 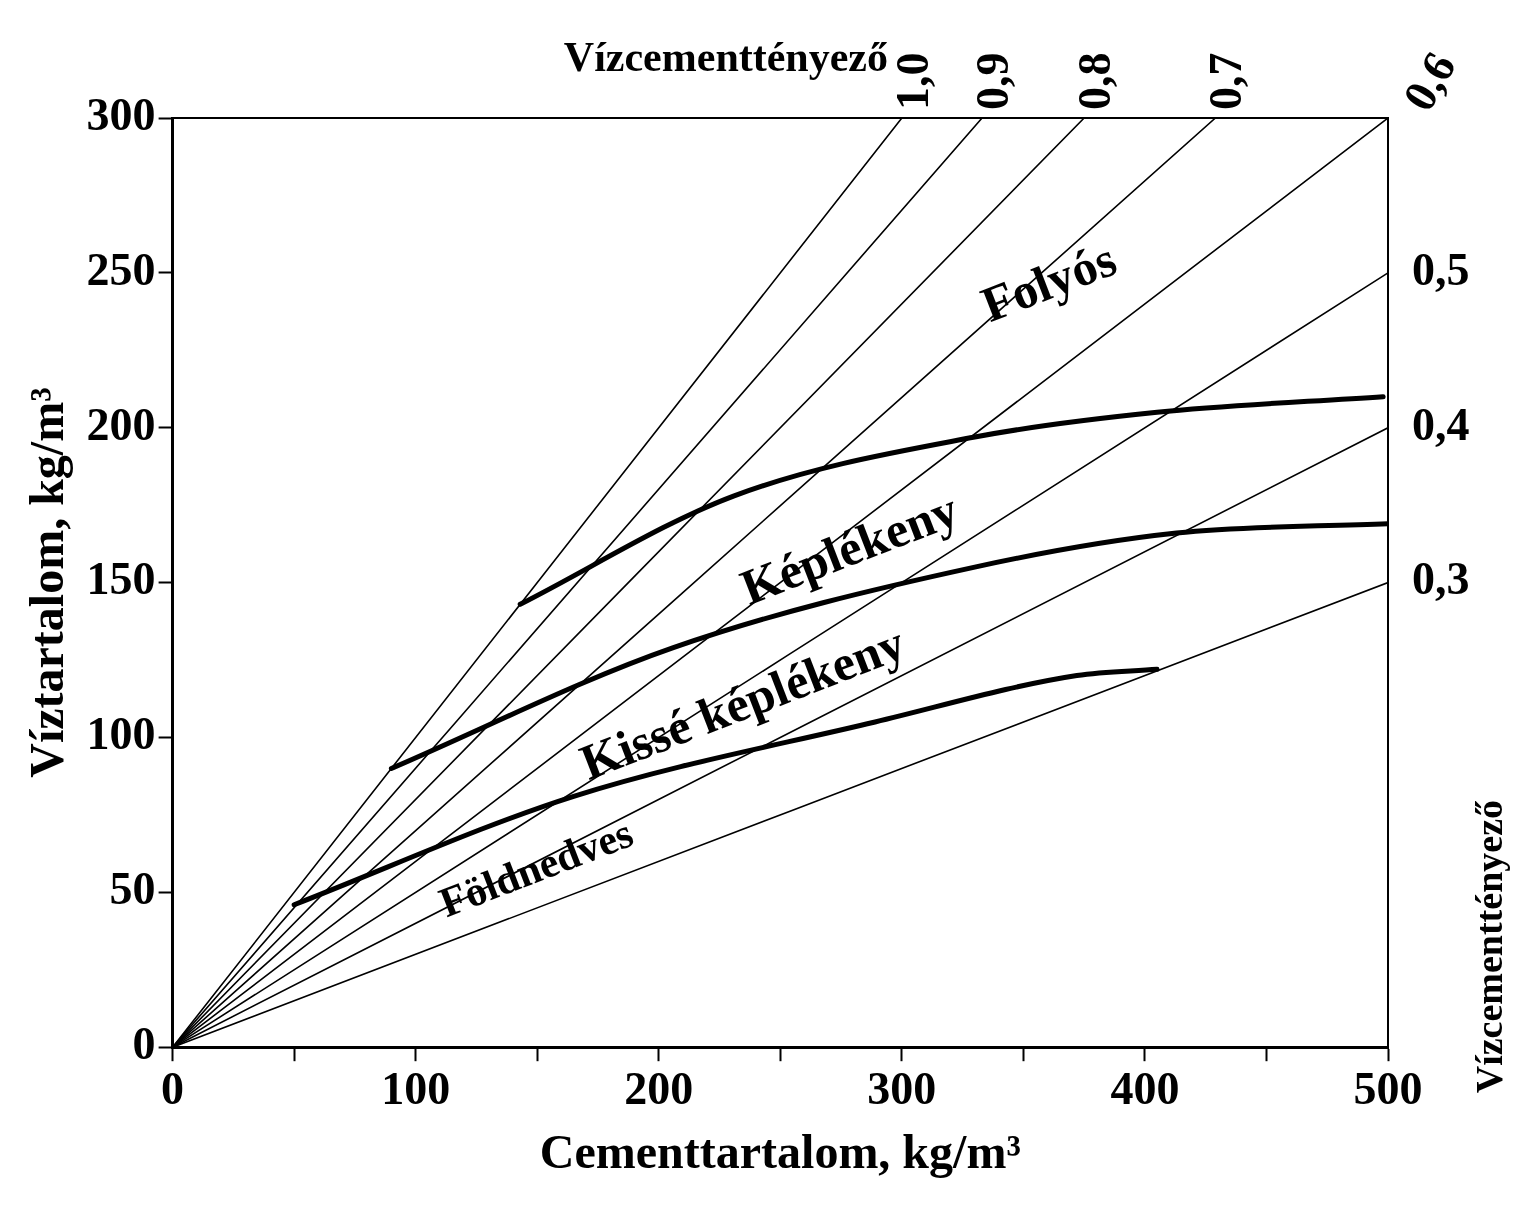 What do you see at coordinates (1226, 81) in the screenshot?
I see `text: 0,7` at bounding box center [1226, 81].